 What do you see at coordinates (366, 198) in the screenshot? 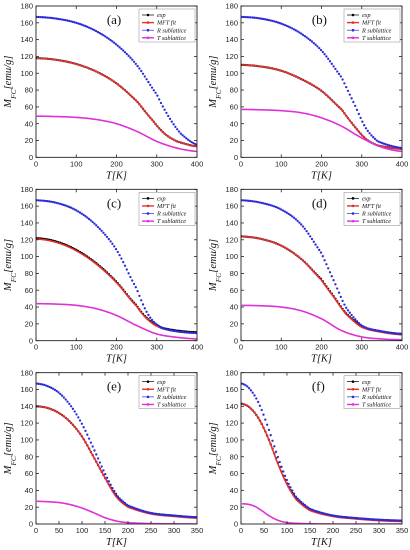
I see `legend-label: exp` at bounding box center [366, 198].